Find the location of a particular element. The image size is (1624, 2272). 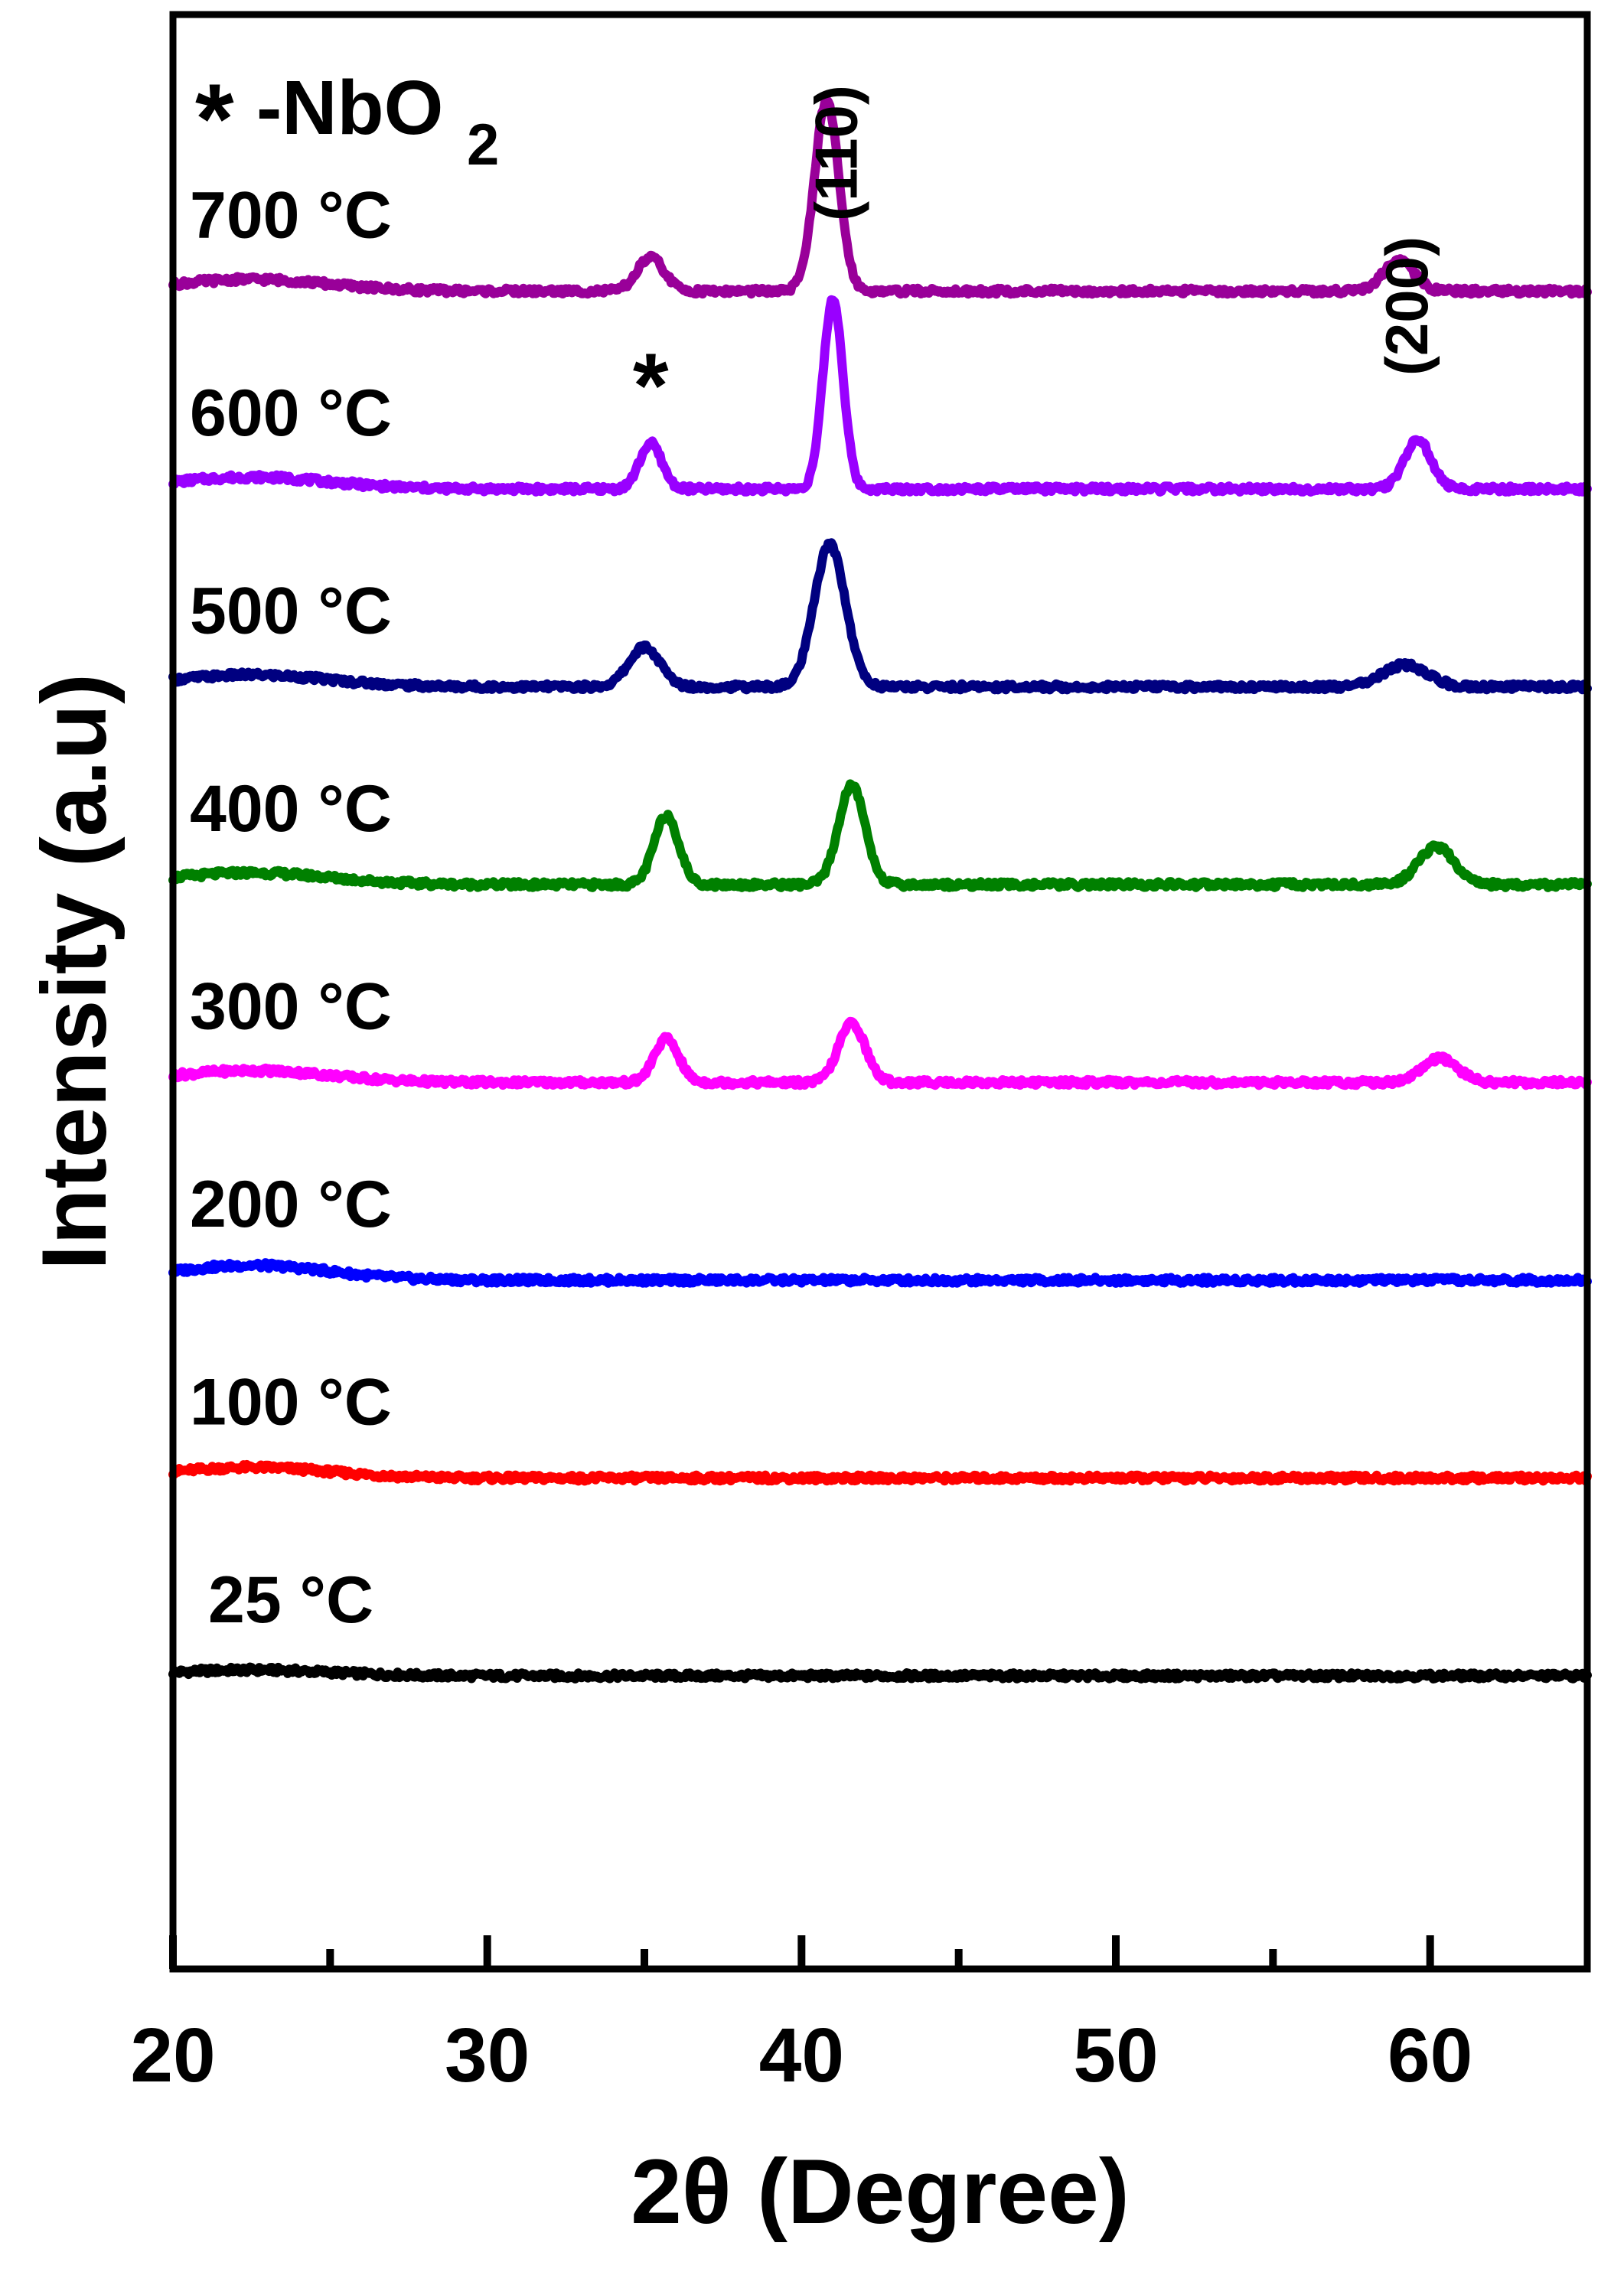

nbo2-peak-marker: * is located at coordinates (651, 385).